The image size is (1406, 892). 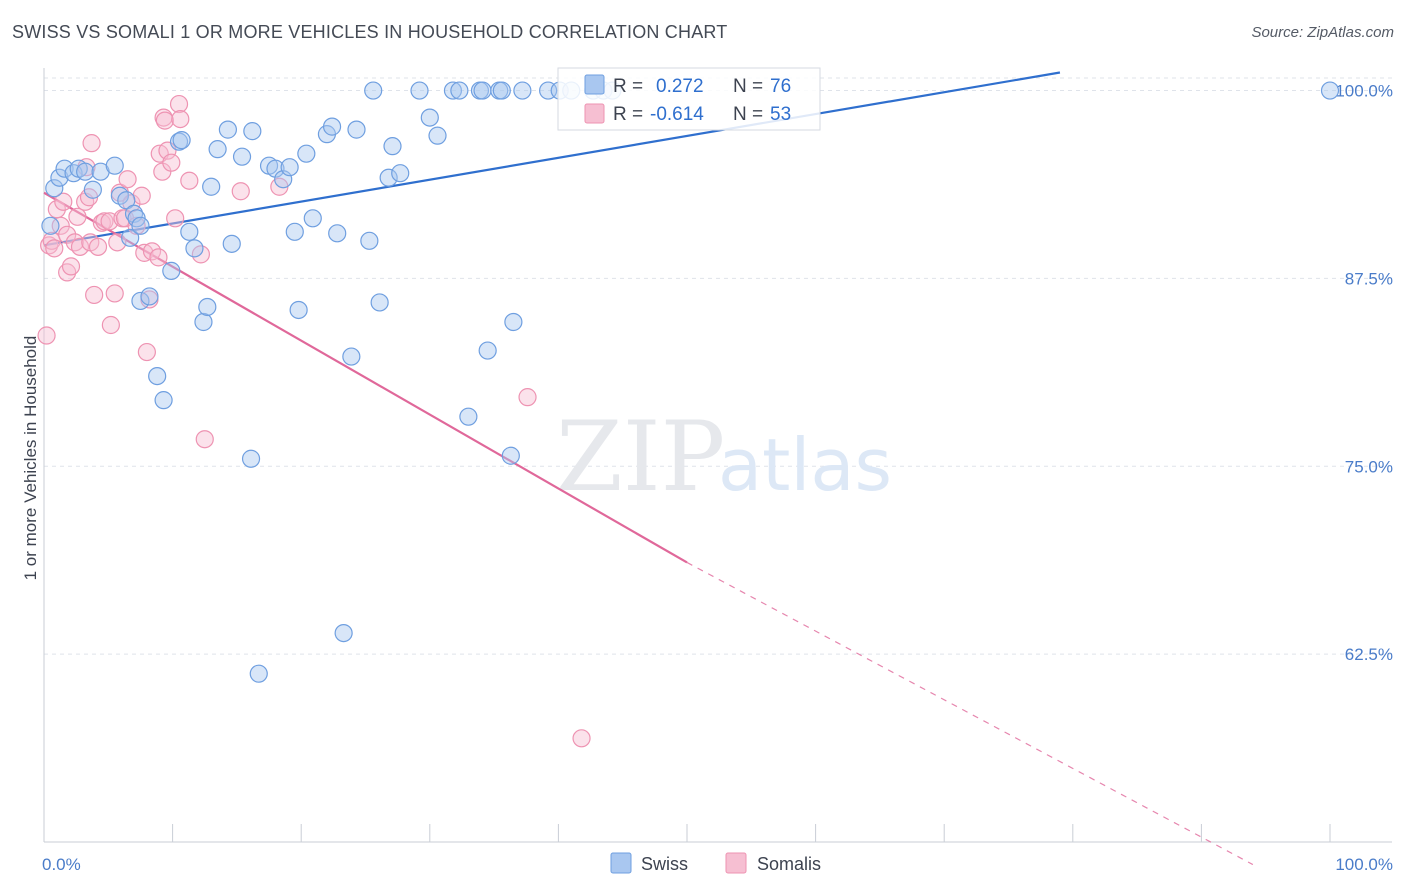 What do you see at coordinates (677, 114) in the screenshot?
I see `stats-somalis-r-value: -0.614` at bounding box center [677, 114].